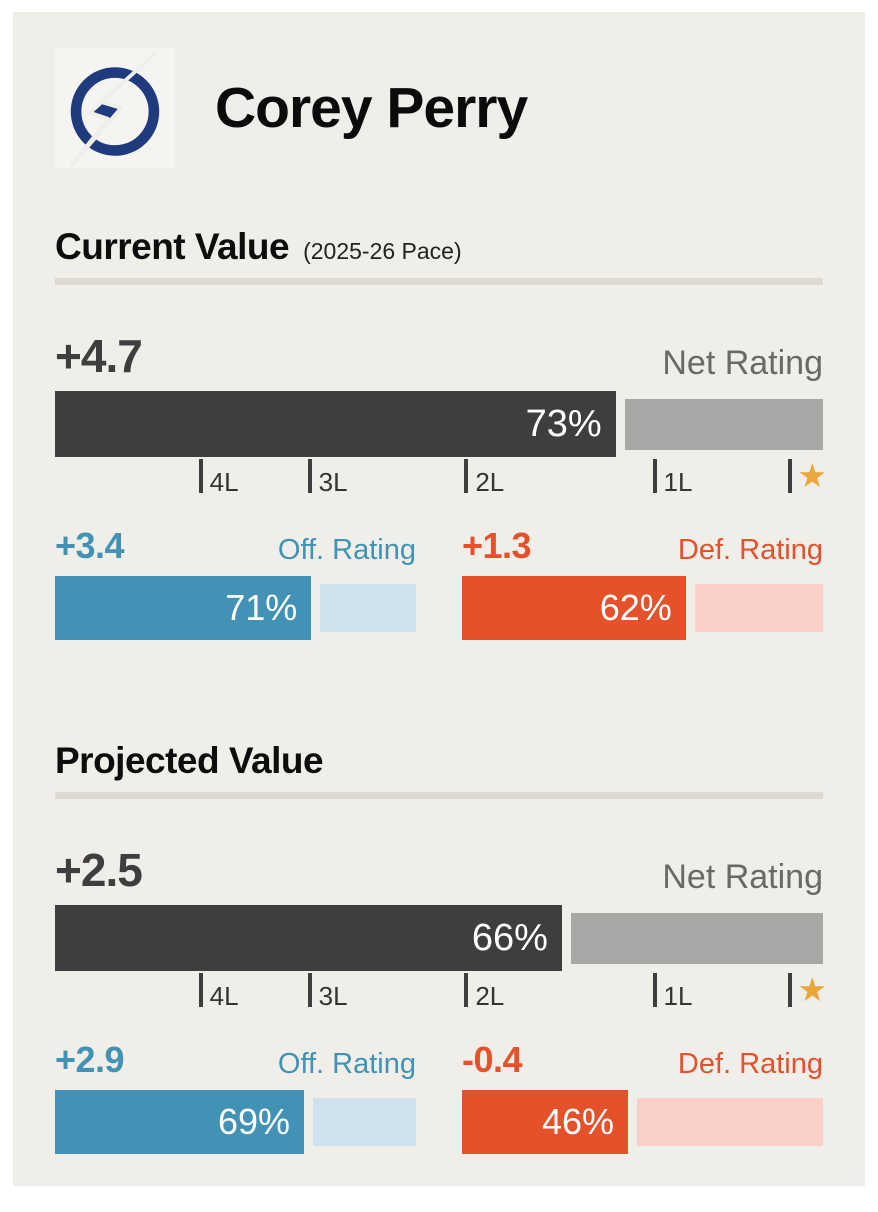  I want to click on off-rating-block: +3.4 Off. Rating 71%, so click(235, 582).